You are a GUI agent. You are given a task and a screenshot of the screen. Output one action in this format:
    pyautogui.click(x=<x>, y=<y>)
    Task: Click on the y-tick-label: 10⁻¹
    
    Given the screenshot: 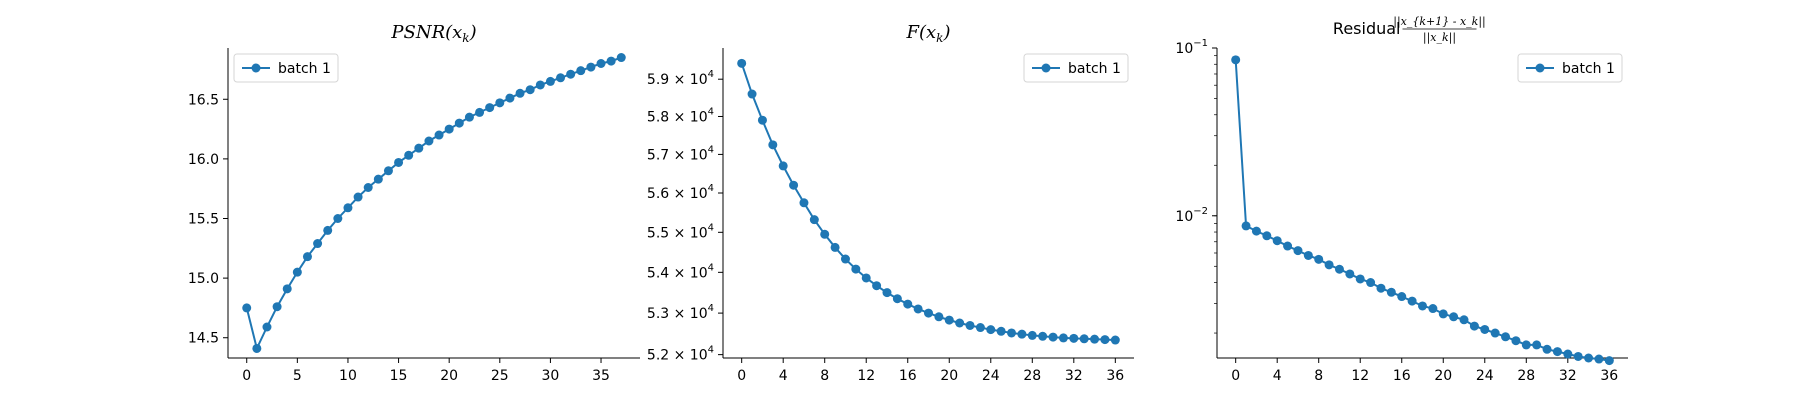 What is the action you would take?
    pyautogui.click(x=1191, y=47)
    